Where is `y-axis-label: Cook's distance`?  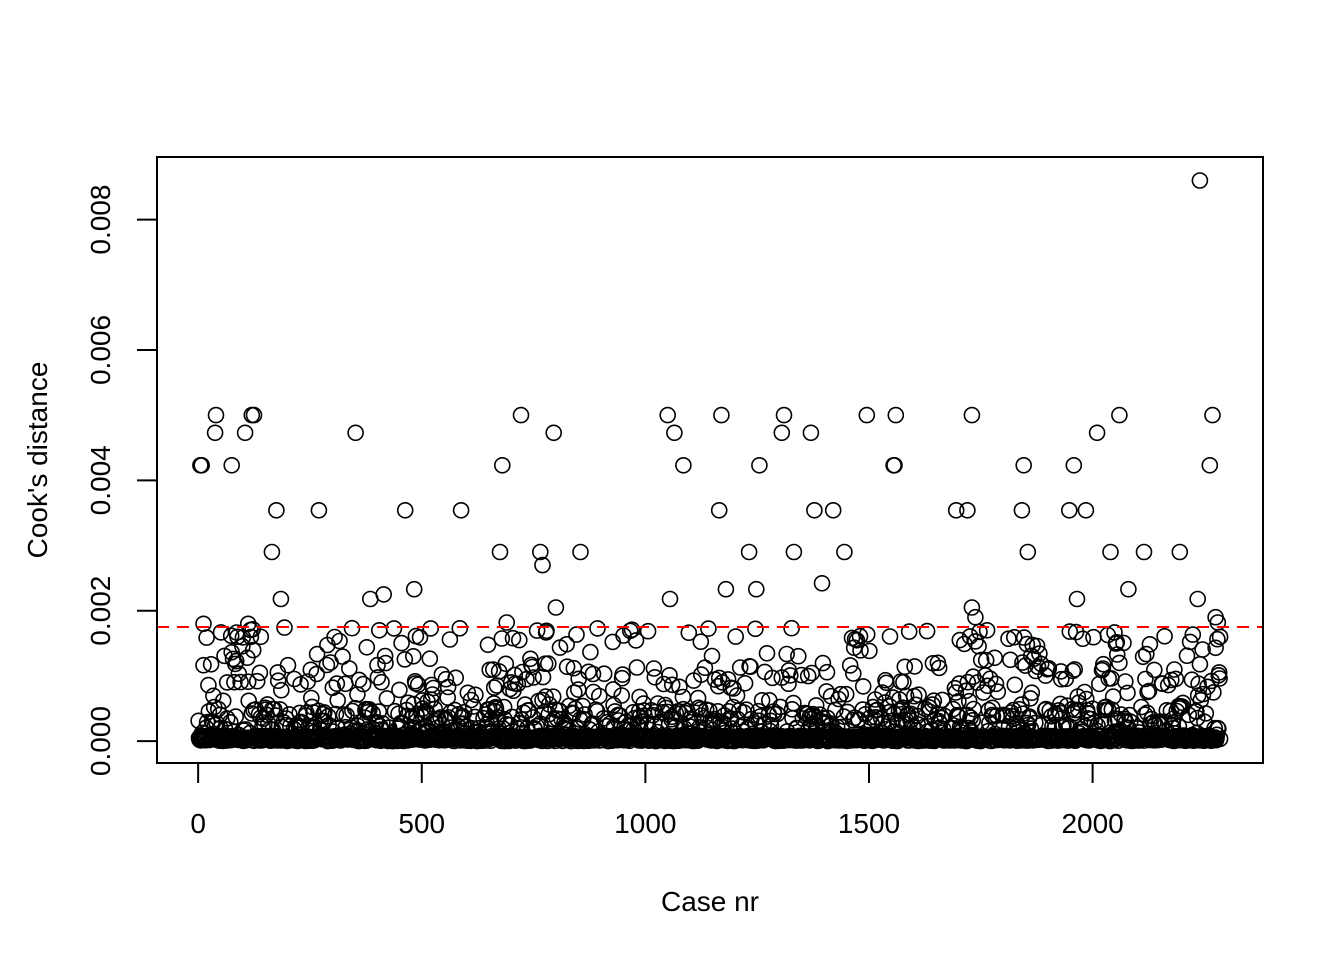 y-axis-label: Cook's distance is located at coordinates (37, 460).